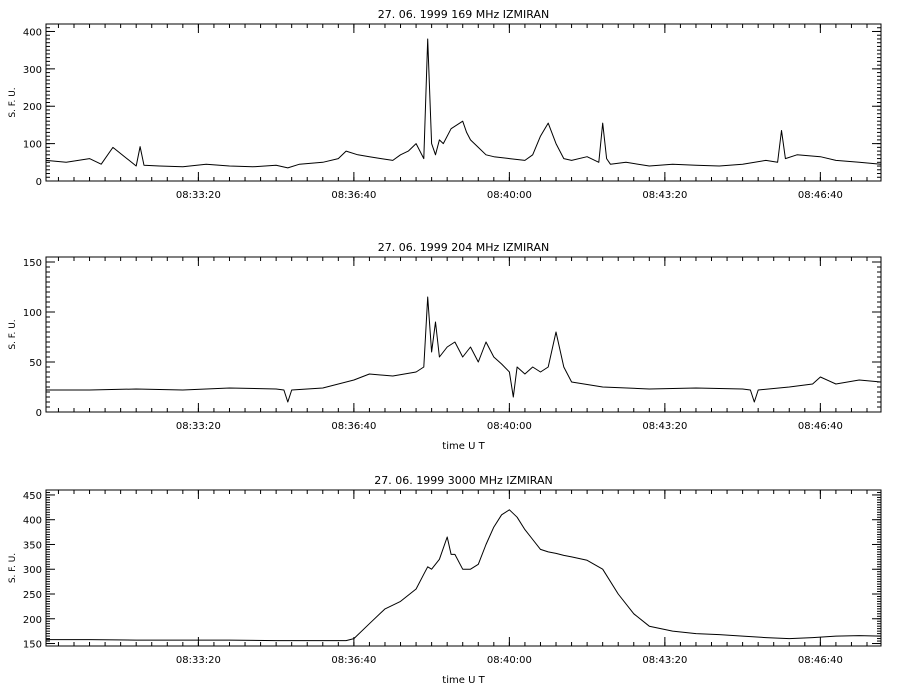  Describe the element at coordinates (664, 660) in the screenshot. I see `x-tick-label-3000mhz: 08:43:20` at that location.